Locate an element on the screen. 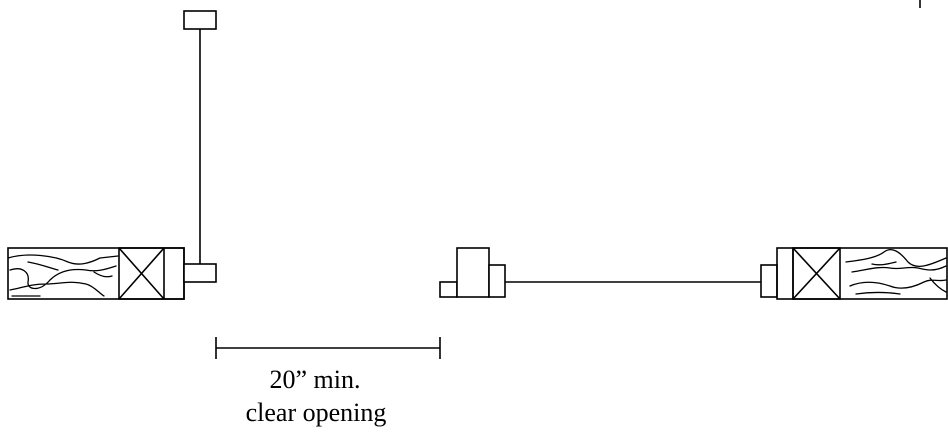  dimension-description-label: clear opening is located at coordinates (316, 412).